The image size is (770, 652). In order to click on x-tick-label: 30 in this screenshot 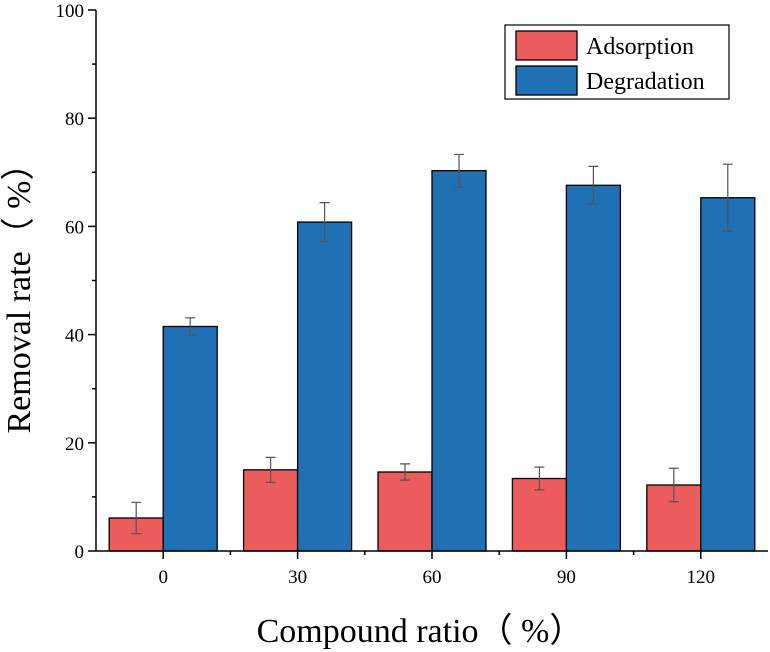, I will do `click(297, 577)`.